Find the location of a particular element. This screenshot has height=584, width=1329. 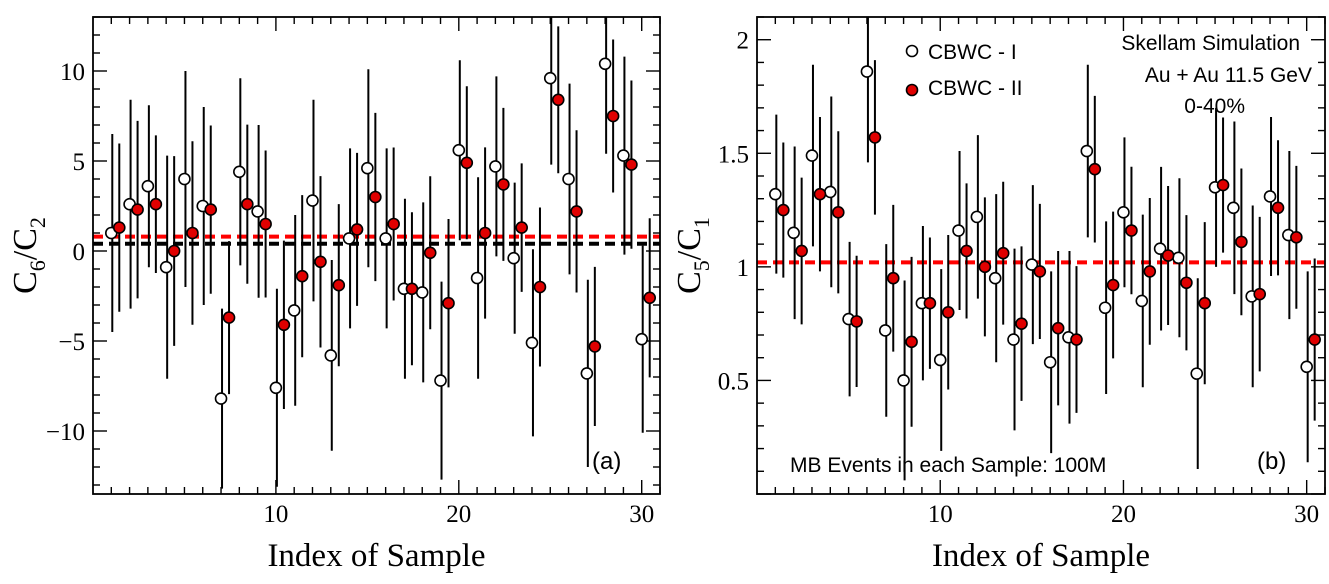

annotation-title: Skellam Simulation is located at coordinates (1210, 43).